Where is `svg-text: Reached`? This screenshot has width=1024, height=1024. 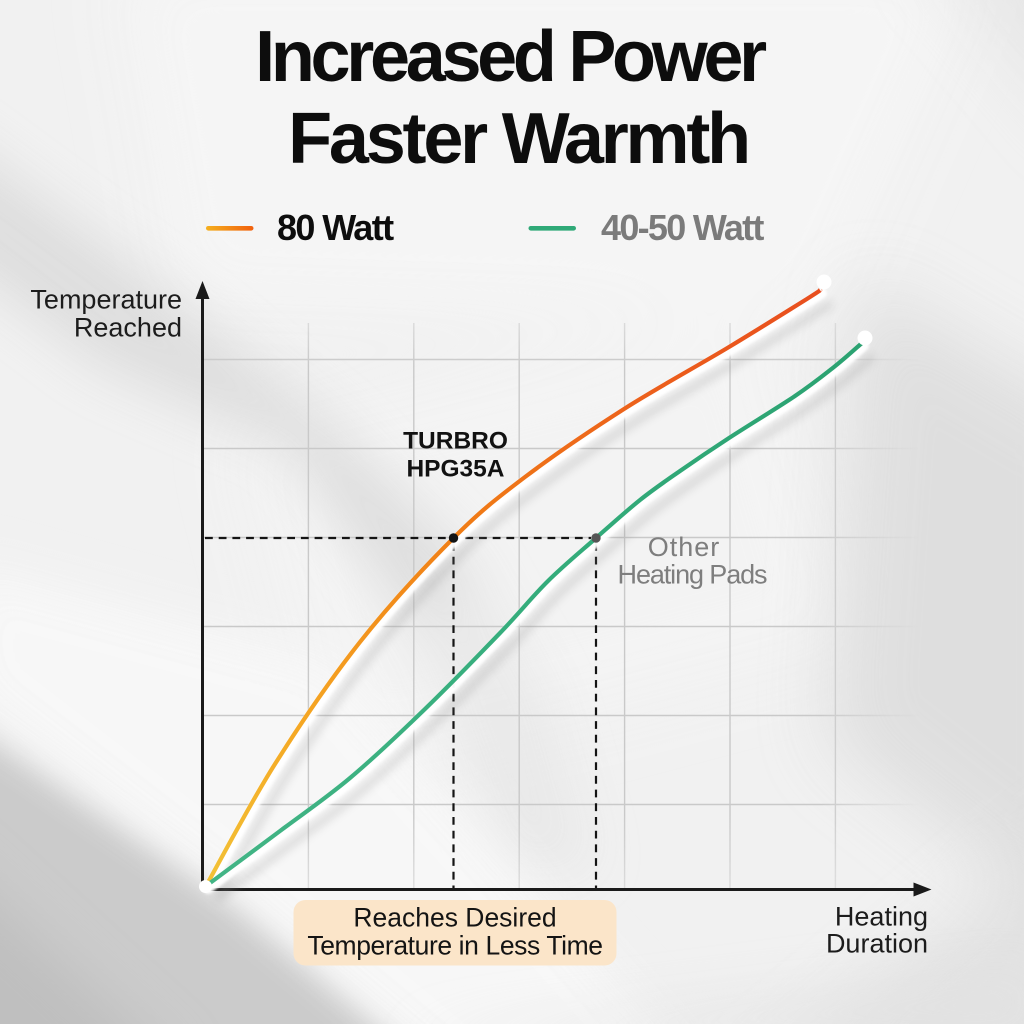 svg-text: Reached is located at coordinates (128, 328).